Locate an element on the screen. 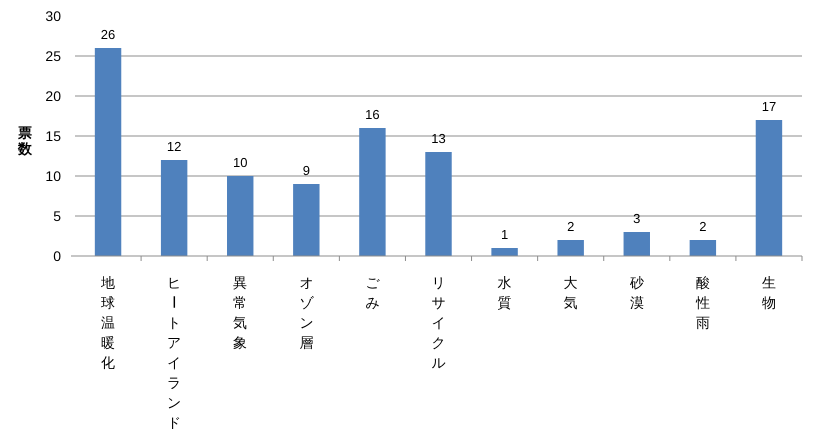 The height and width of the screenshot is (429, 815). x-tick-label: 砂漠 is located at coordinates (636, 292).